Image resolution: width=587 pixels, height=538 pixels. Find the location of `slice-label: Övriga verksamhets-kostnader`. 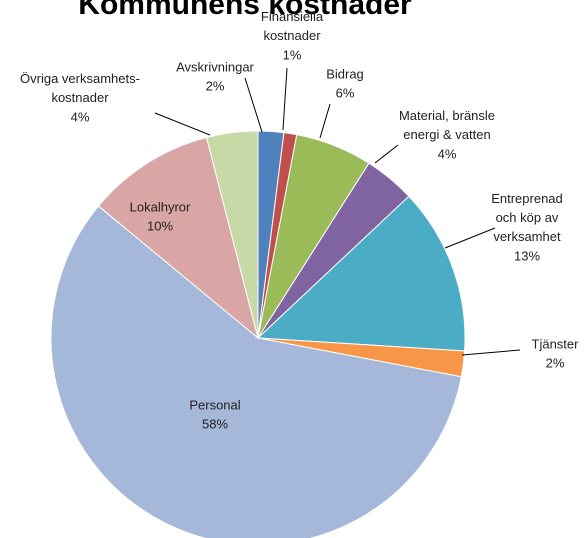

slice-label: Övriga verksamhets-kostnader is located at coordinates (80, 88).